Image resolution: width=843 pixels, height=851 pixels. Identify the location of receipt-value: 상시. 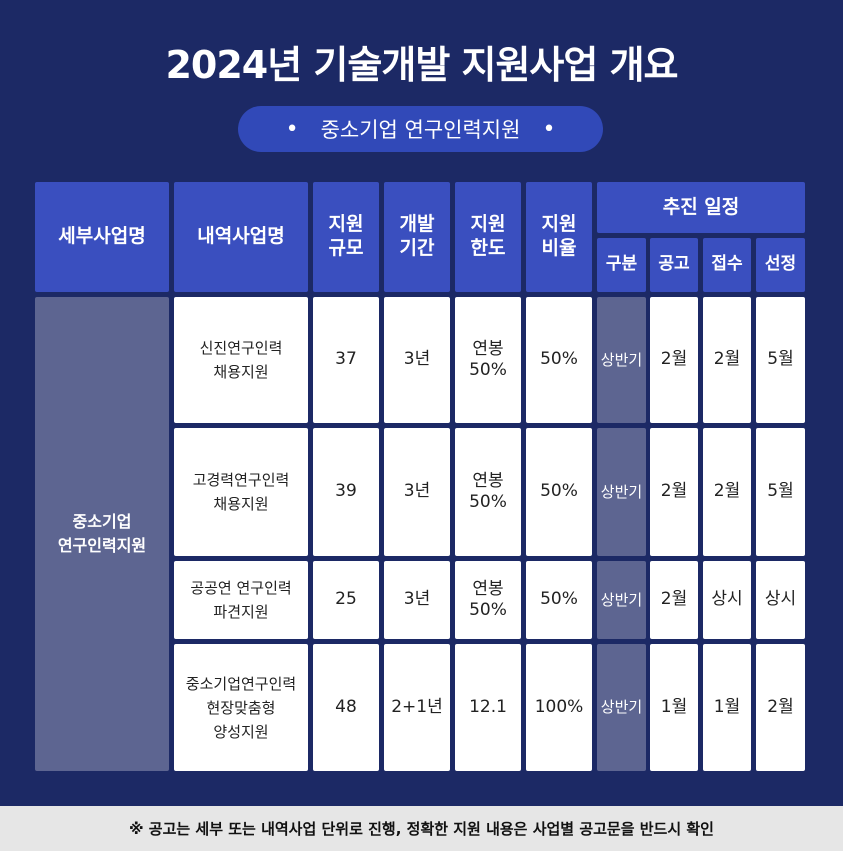
(727, 600).